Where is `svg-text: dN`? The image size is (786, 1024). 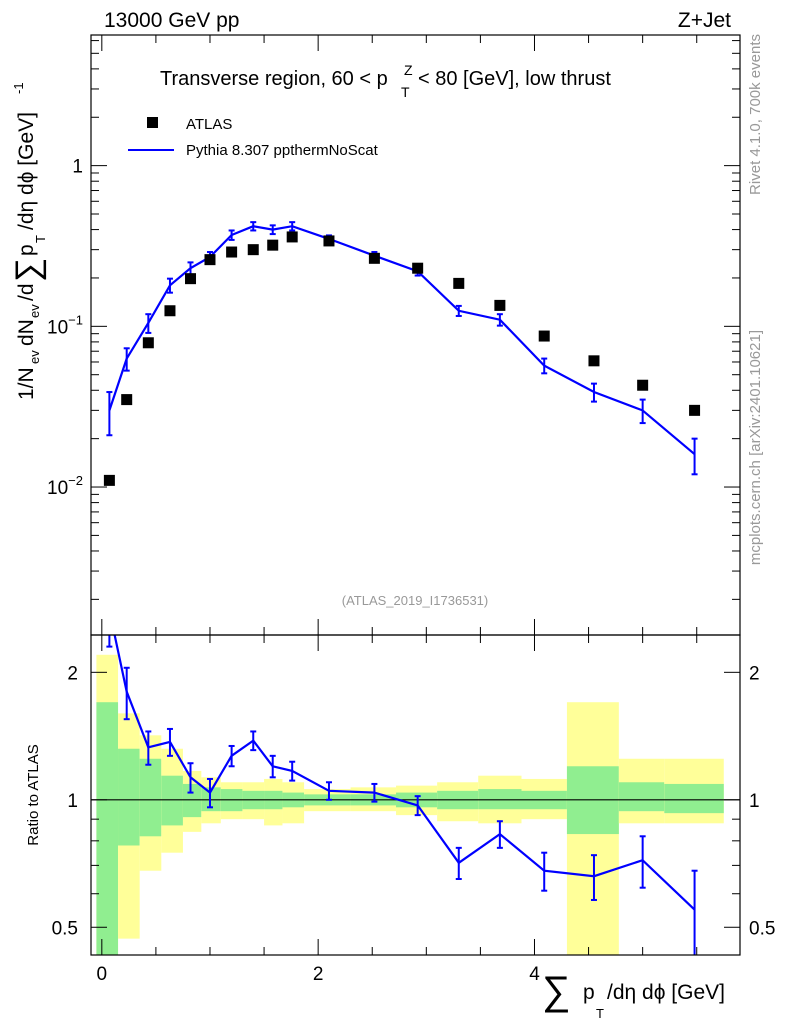
svg-text: dN is located at coordinates (26, 332).